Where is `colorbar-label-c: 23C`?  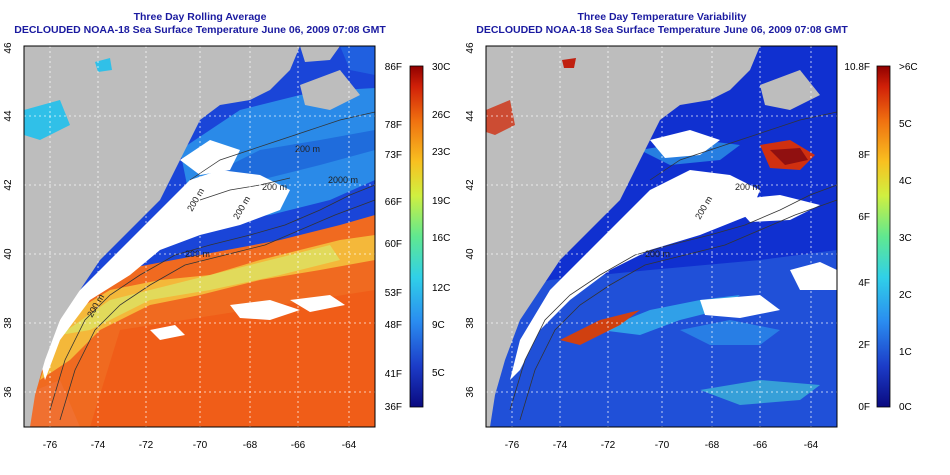
colorbar-label-c: 23C is located at coordinates (441, 152).